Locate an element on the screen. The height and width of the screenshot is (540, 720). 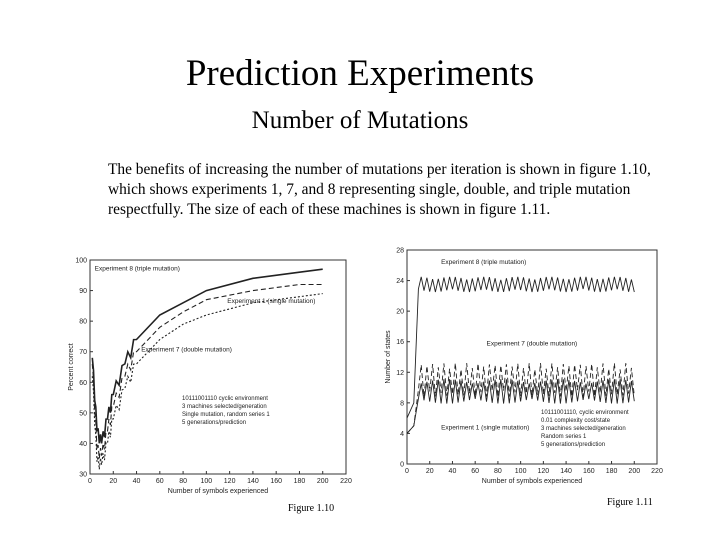
fig2-x-tick-label: 200 is located at coordinates (634, 471).